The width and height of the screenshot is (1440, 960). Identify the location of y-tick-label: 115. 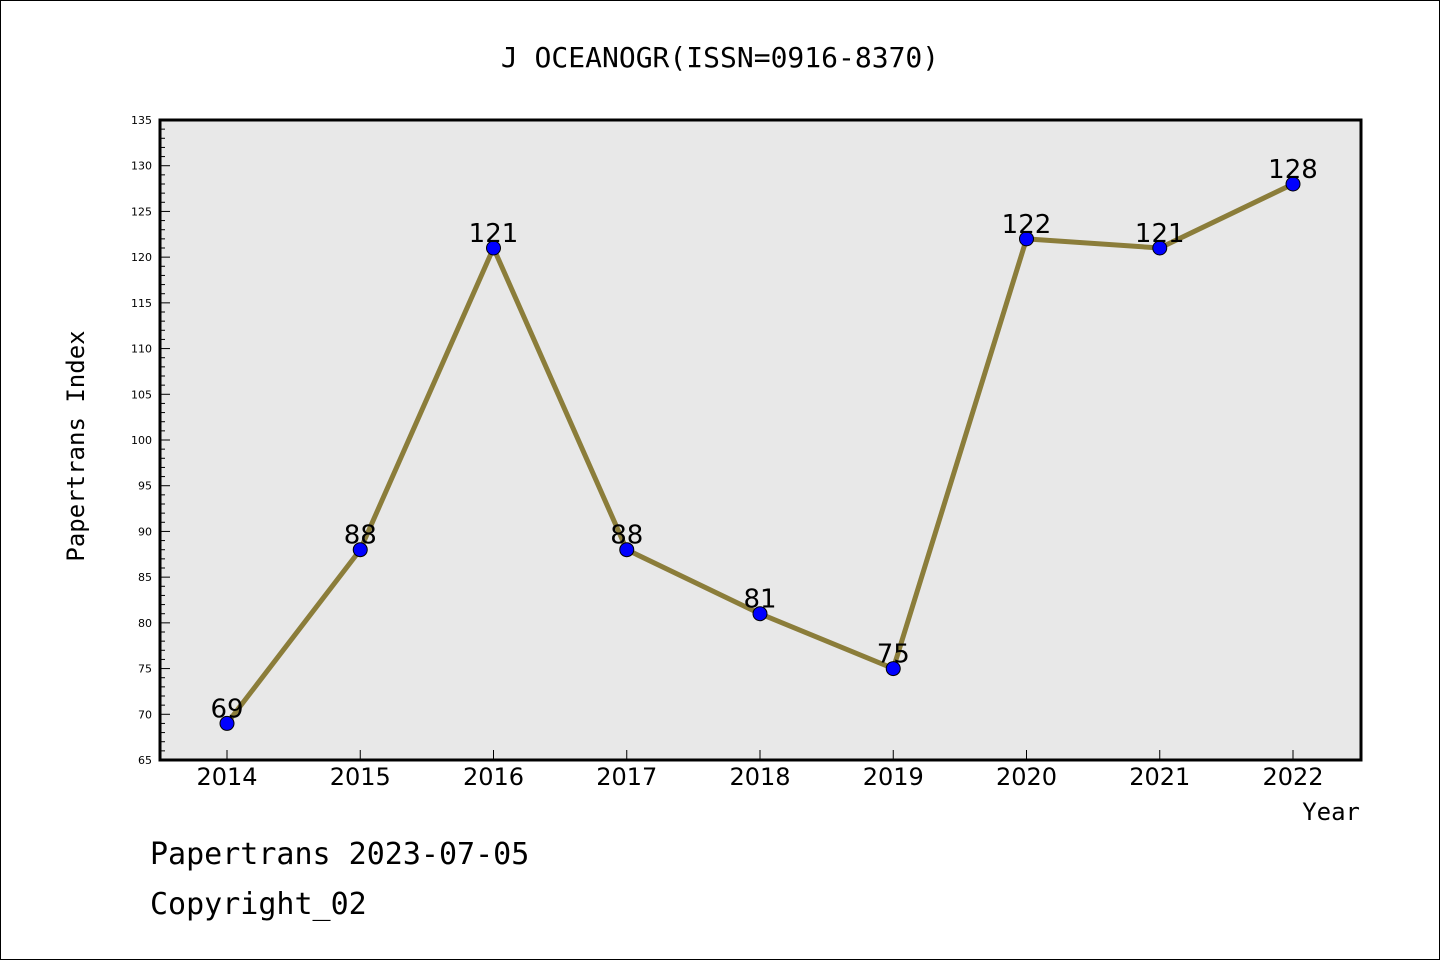
(141, 303).